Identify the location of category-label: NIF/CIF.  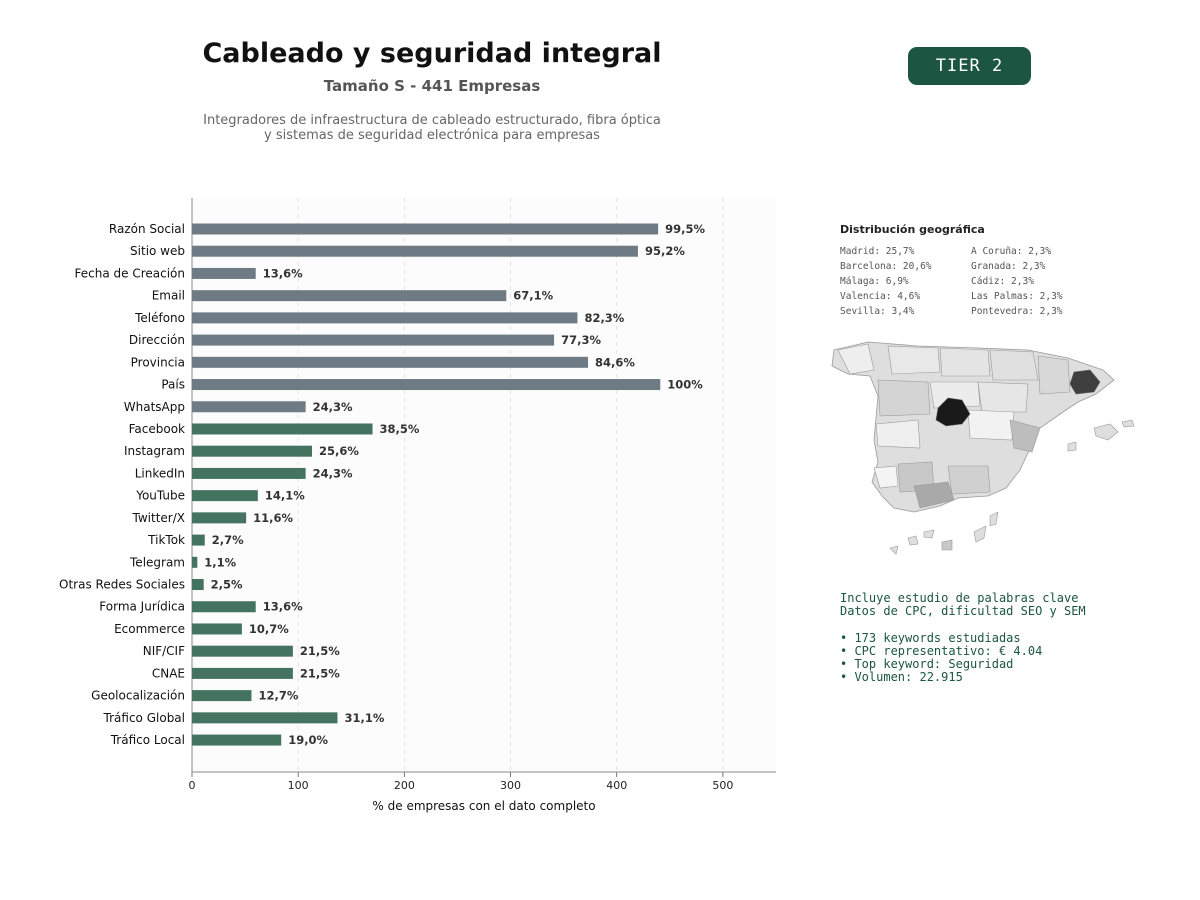
(164, 651).